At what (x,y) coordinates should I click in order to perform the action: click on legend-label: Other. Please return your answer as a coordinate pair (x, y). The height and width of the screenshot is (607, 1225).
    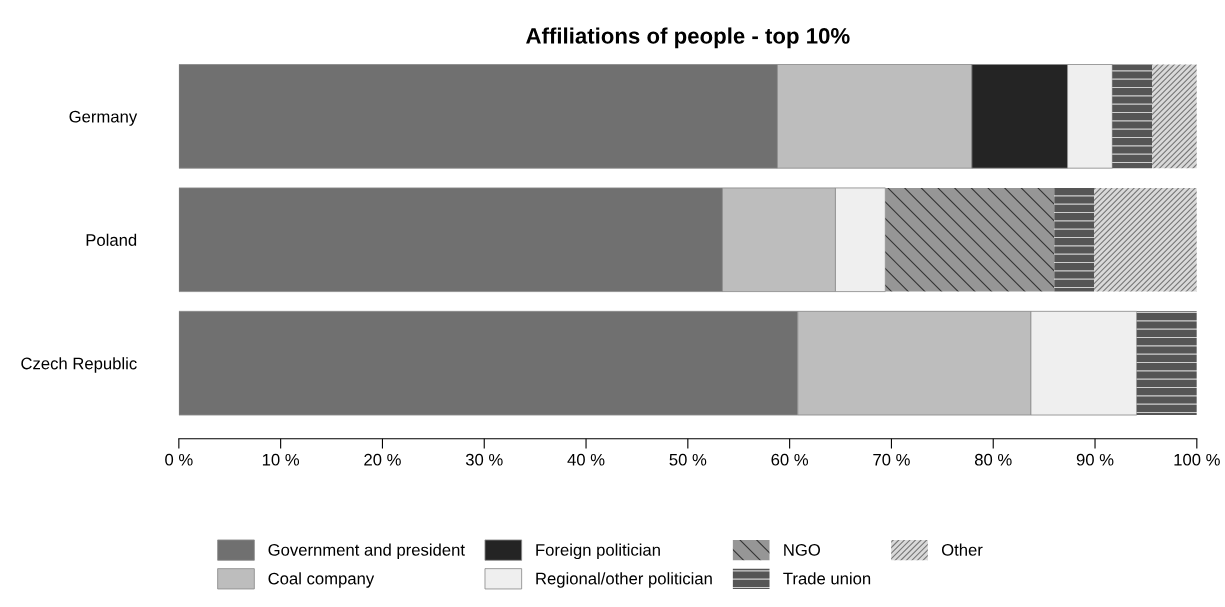
    Looking at the image, I should click on (962, 549).